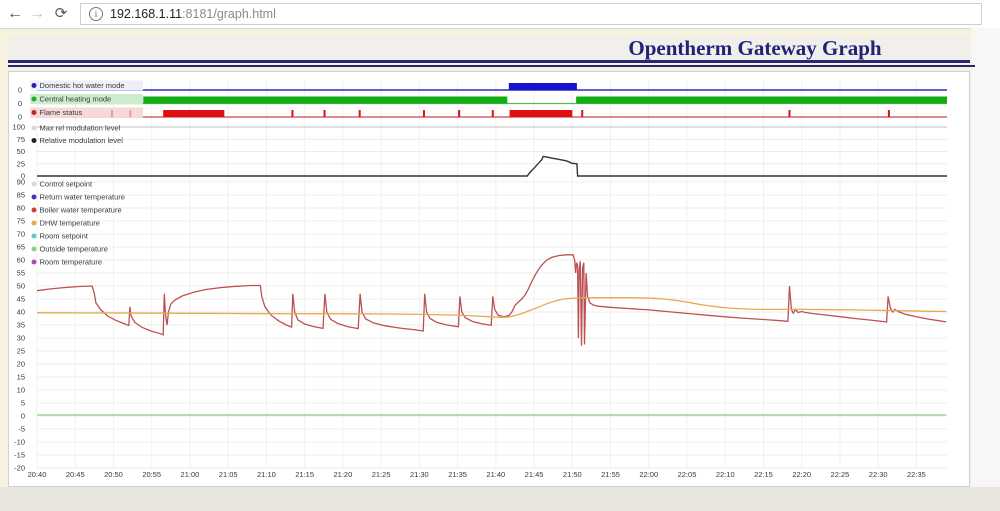 The width and height of the screenshot is (1000, 511). Describe the element at coordinates (482, 87) in the screenshot. I see `strip-dhw-mode: Domestic hot water mode 0` at that location.